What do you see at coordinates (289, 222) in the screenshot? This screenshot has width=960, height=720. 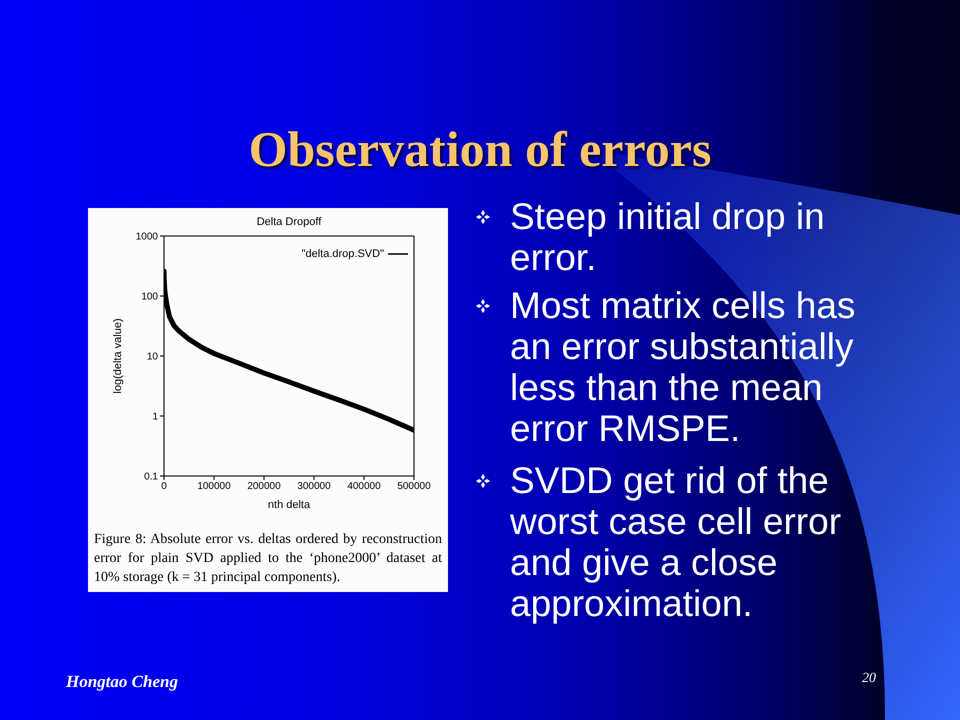 I see `chart-subtitle: Delta Dropoff` at bounding box center [289, 222].